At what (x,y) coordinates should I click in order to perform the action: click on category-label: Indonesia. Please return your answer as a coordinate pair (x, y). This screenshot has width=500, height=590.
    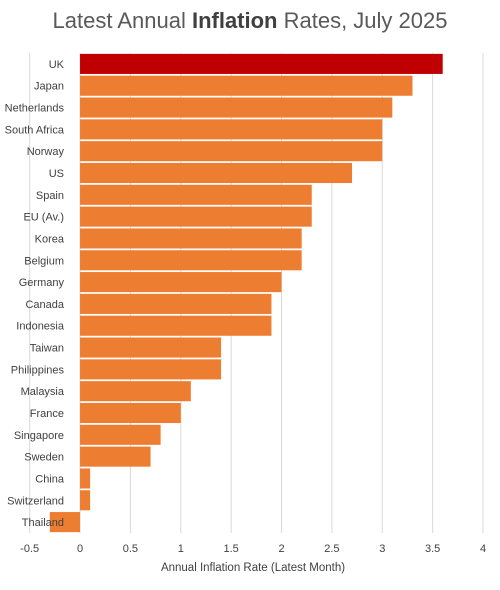
    Looking at the image, I should click on (40, 327).